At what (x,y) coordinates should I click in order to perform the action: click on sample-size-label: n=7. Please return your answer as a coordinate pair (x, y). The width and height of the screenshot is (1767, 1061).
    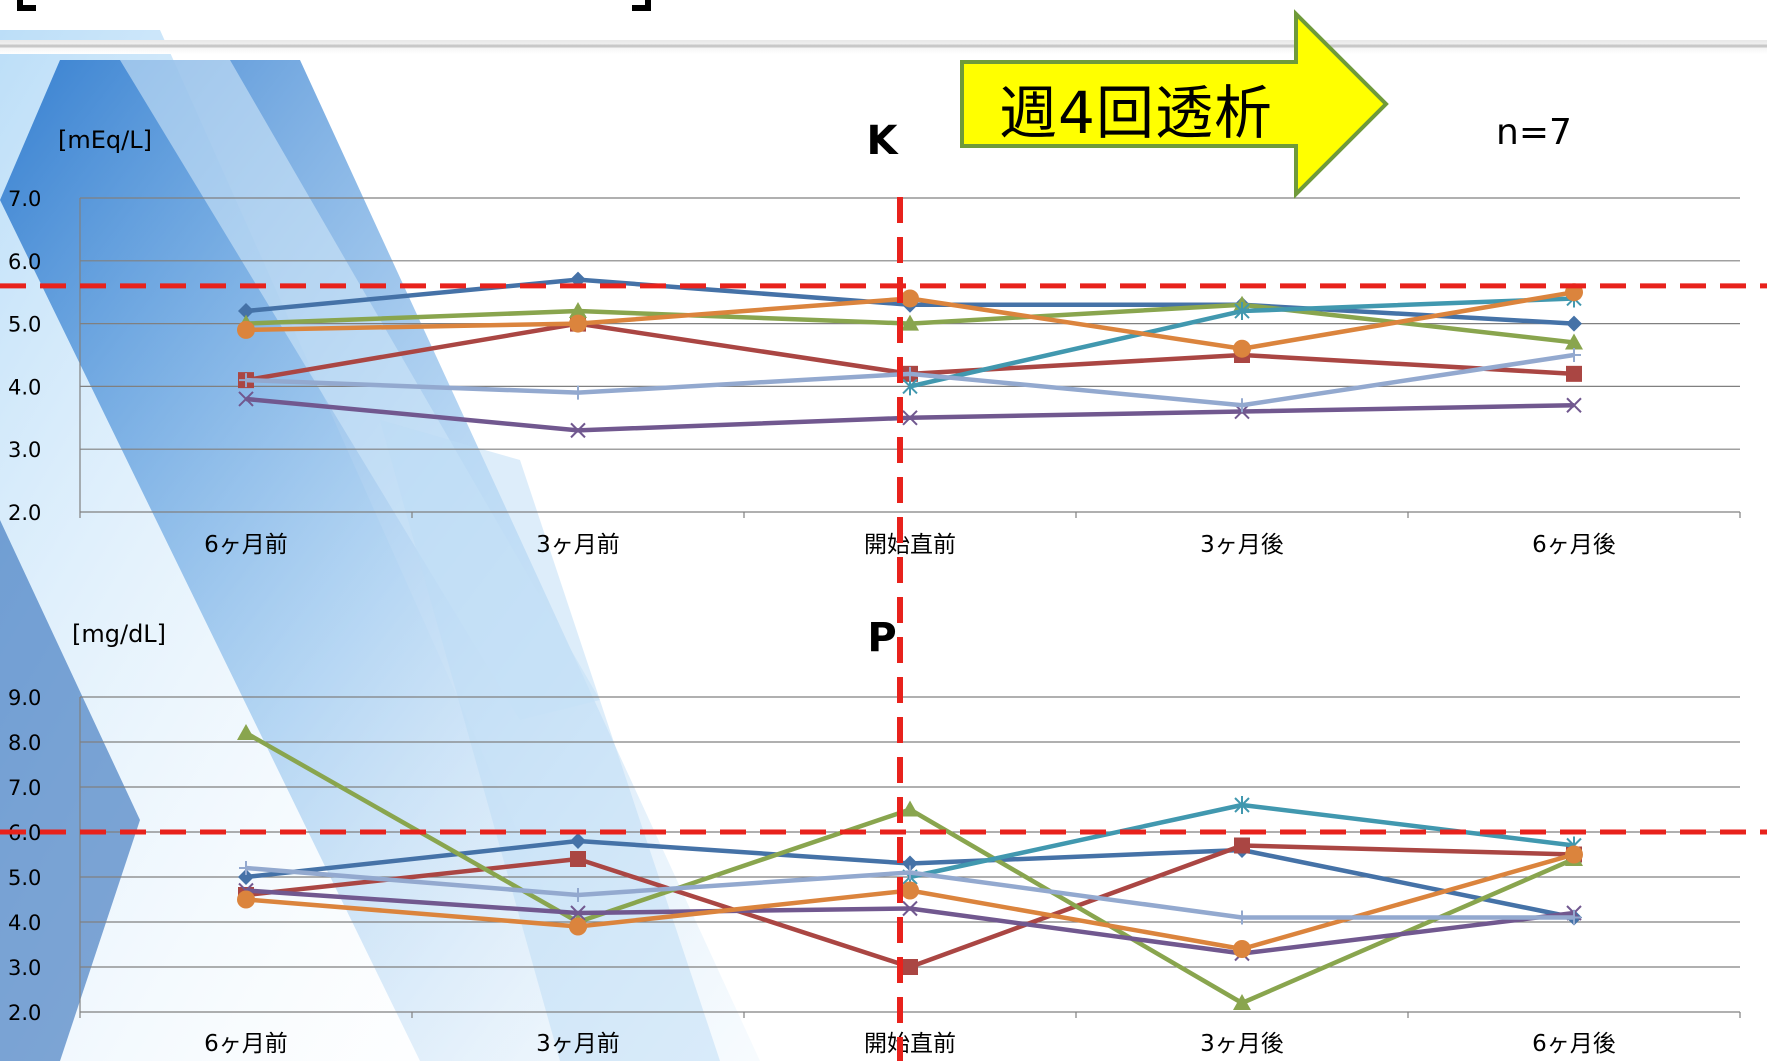
    Looking at the image, I should click on (1534, 132).